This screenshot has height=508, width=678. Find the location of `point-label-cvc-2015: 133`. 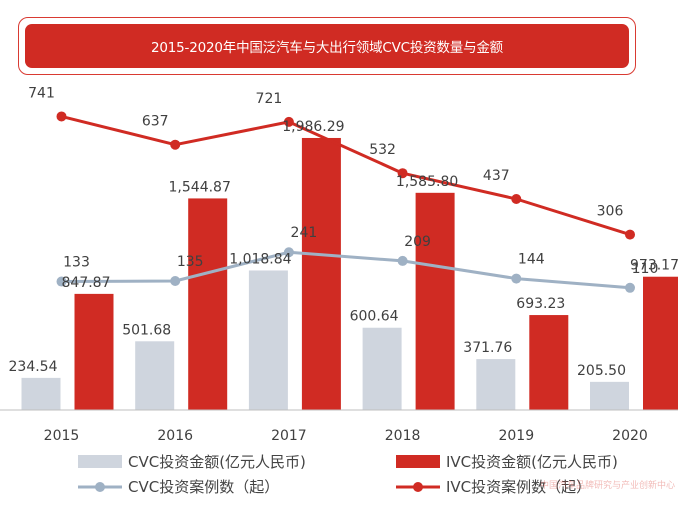

point-label-cvc-2015: 133 is located at coordinates (76, 263).